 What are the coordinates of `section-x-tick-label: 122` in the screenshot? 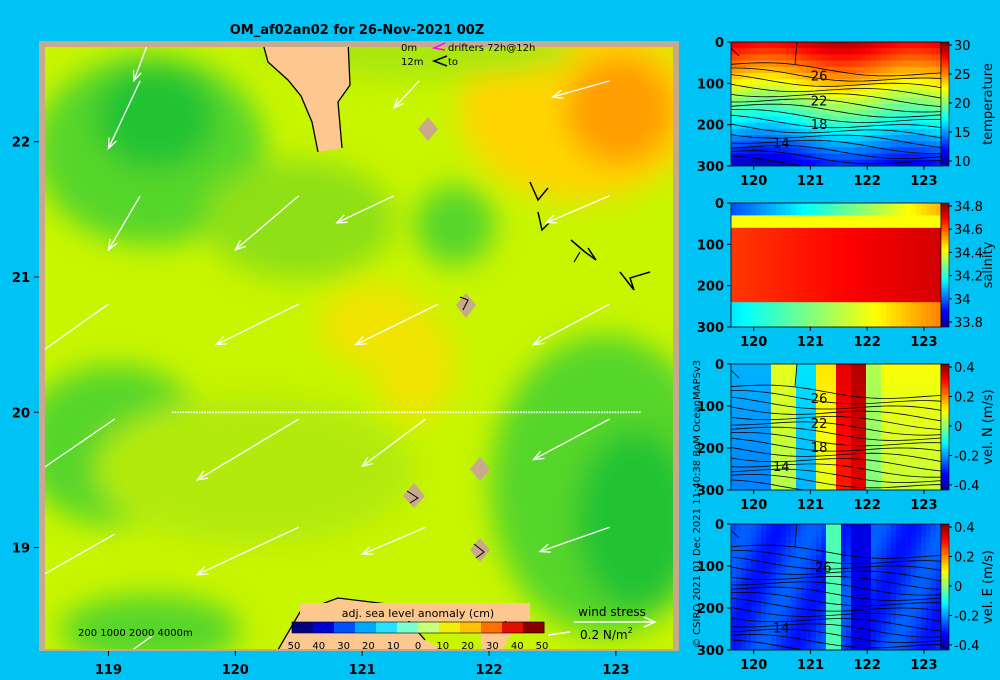 It's located at (867, 181).